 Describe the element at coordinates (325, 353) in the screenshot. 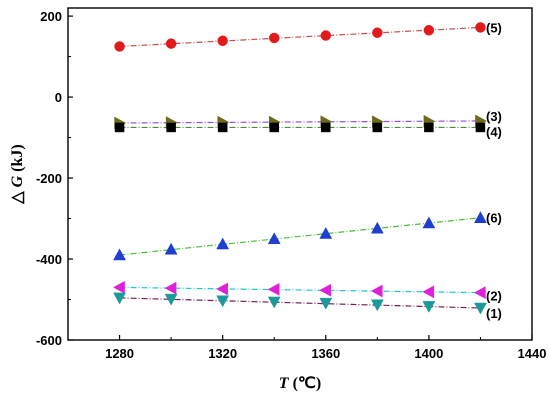

I see `x-tick-label: 1360` at that location.